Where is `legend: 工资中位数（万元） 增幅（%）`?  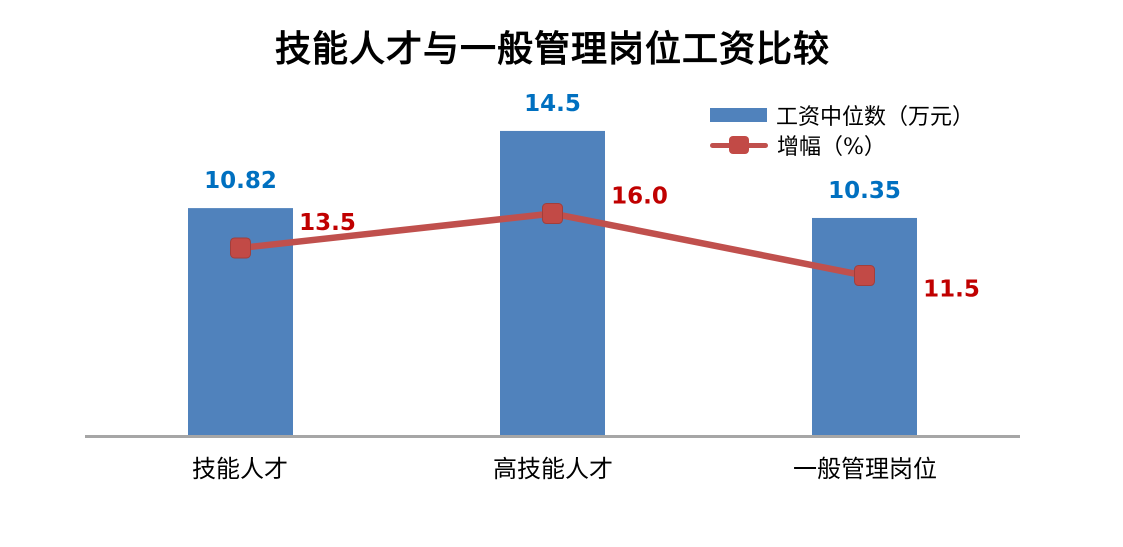 legend: 工资中位数（万元） 增幅（%） is located at coordinates (842, 130).